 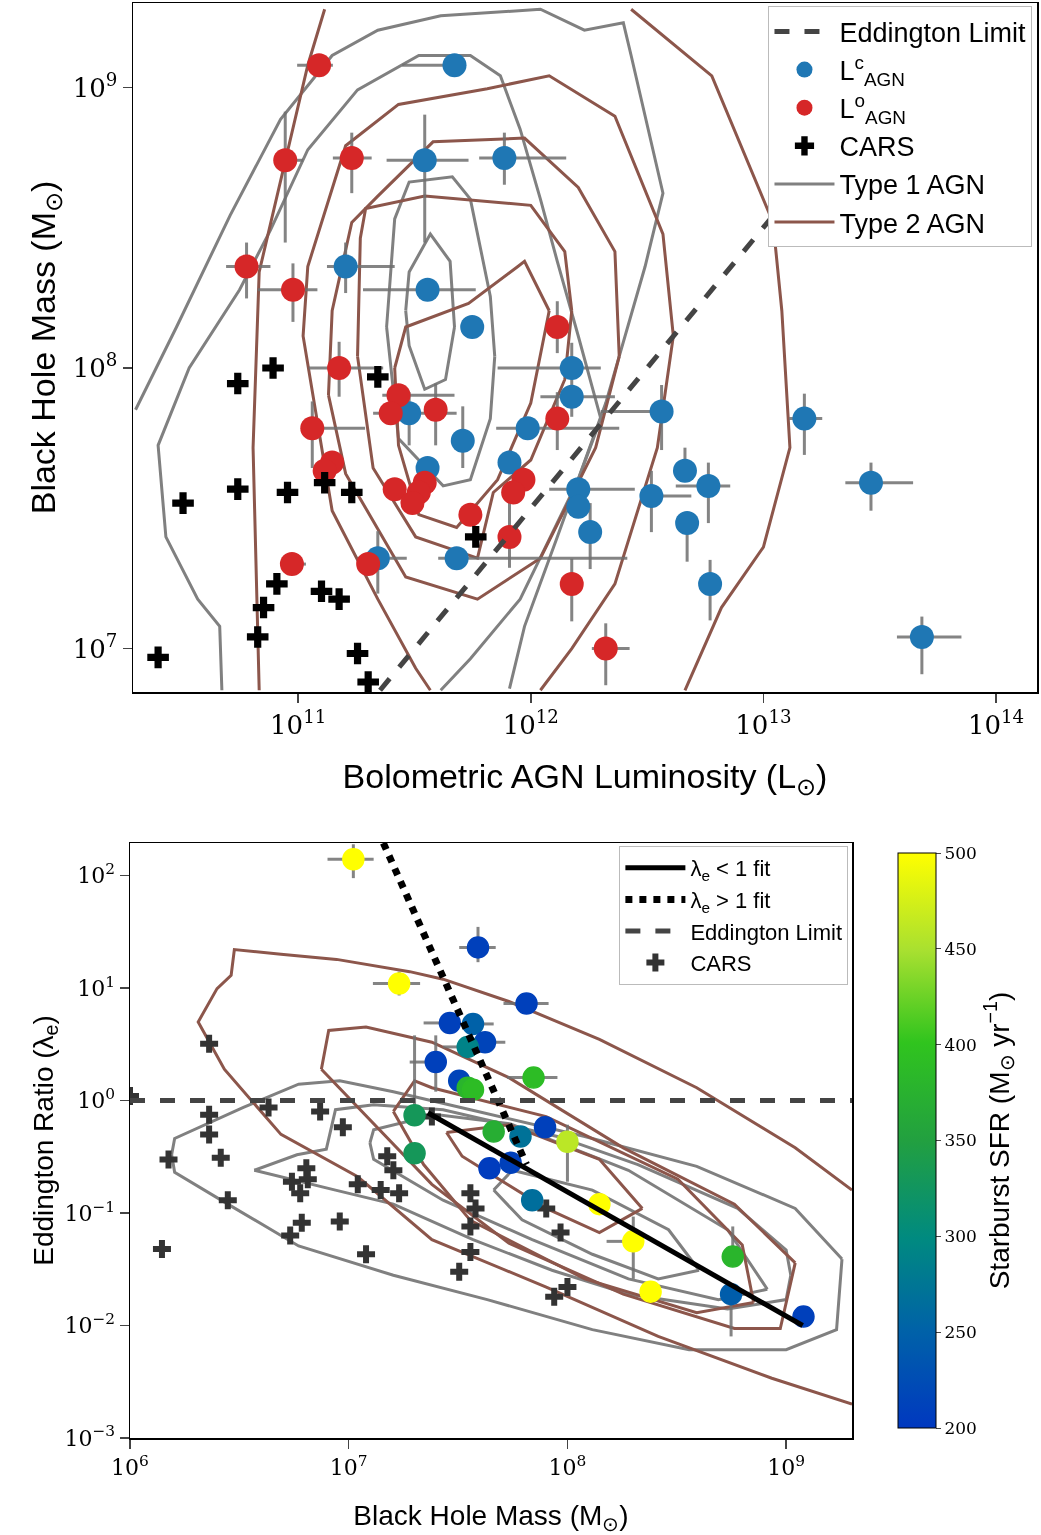 What do you see at coordinates (960, 1140) in the screenshot?
I see `color-bar-label: 350` at bounding box center [960, 1140].